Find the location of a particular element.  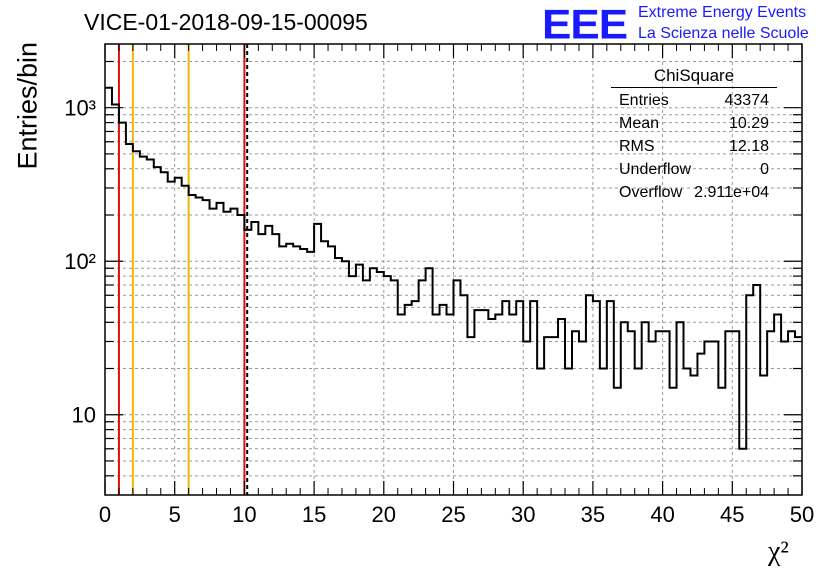

stats-row: Entries 43374 is located at coordinates (694, 101).